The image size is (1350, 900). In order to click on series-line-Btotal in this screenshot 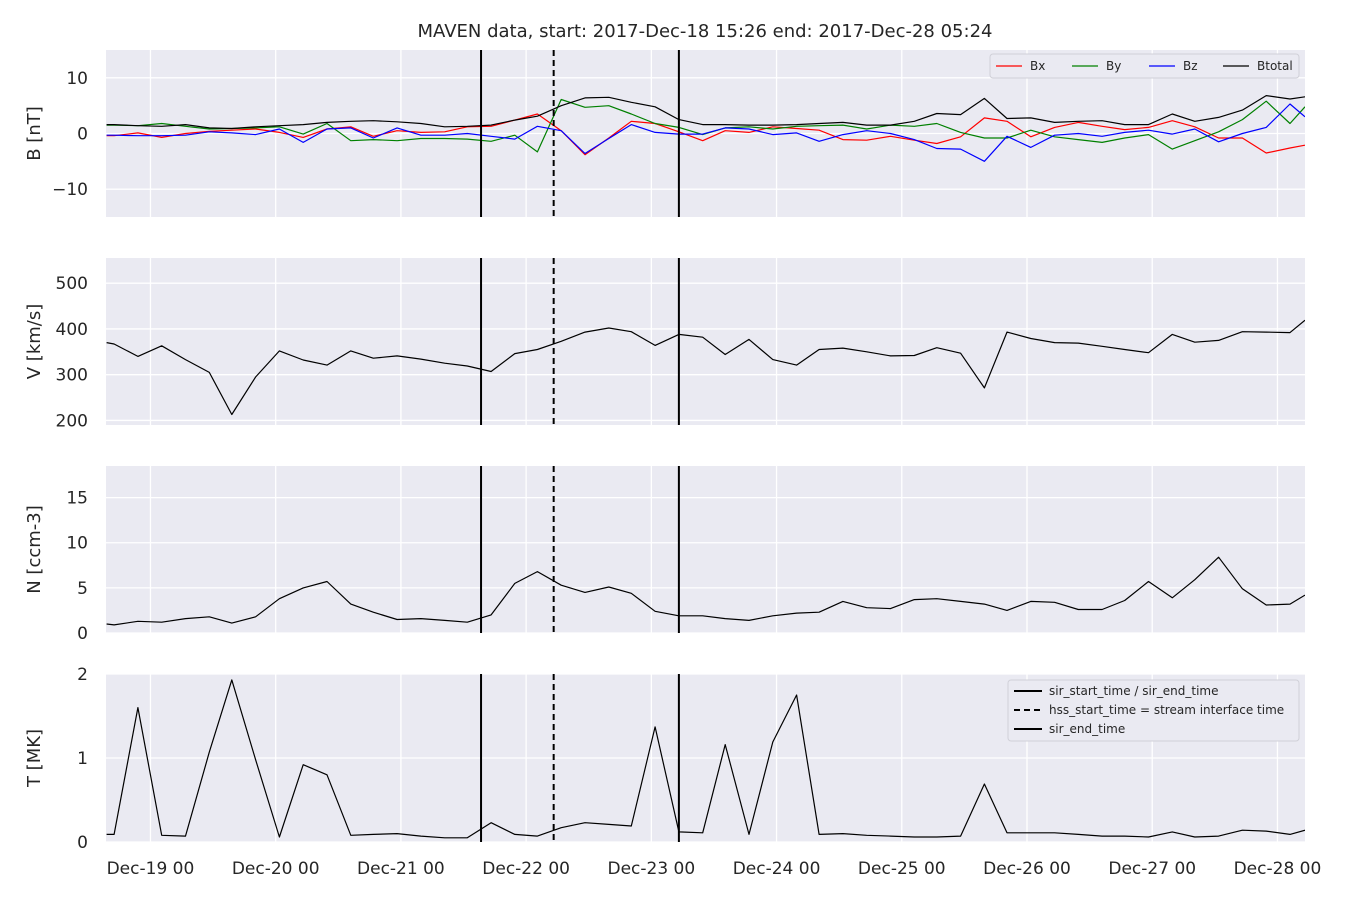, I will do `click(705, 112)`.